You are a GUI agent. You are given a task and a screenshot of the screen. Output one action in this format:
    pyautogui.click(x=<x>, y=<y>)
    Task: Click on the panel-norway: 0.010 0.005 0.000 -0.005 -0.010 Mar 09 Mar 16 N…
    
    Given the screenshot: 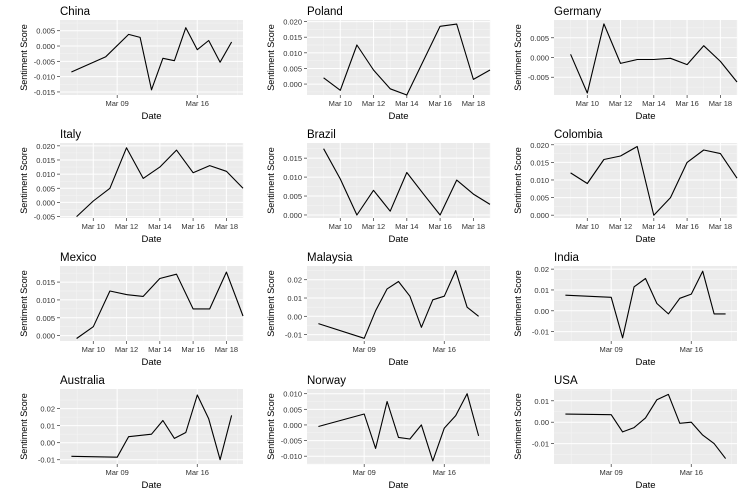 What is the action you would take?
    pyautogui.click(x=370, y=430)
    